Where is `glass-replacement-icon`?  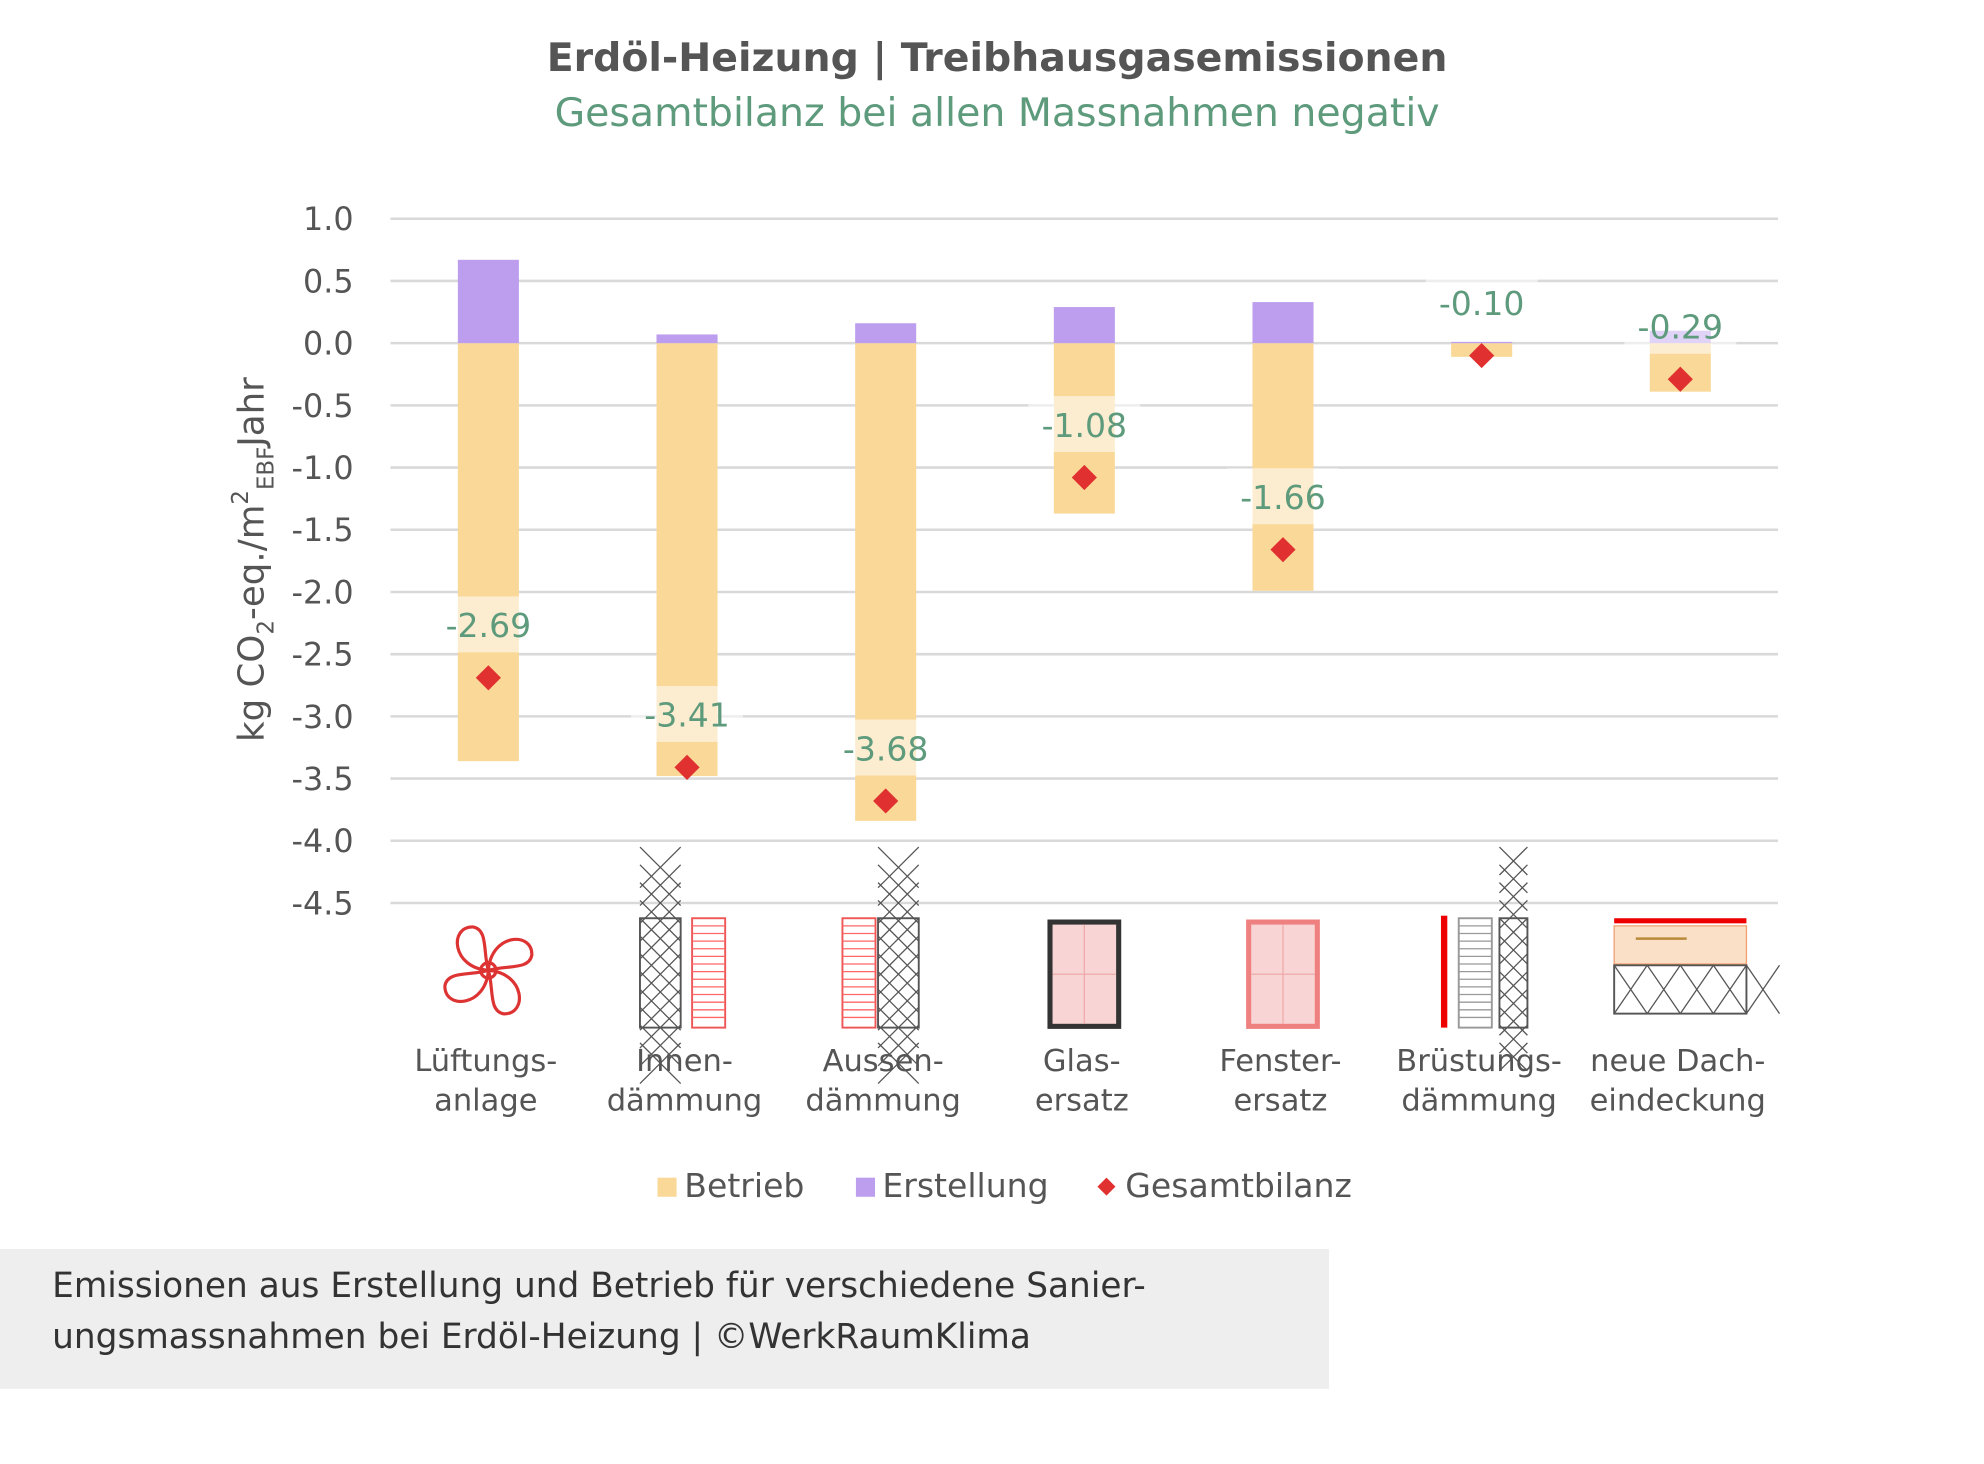 glass-replacement-icon is located at coordinates (1084, 974).